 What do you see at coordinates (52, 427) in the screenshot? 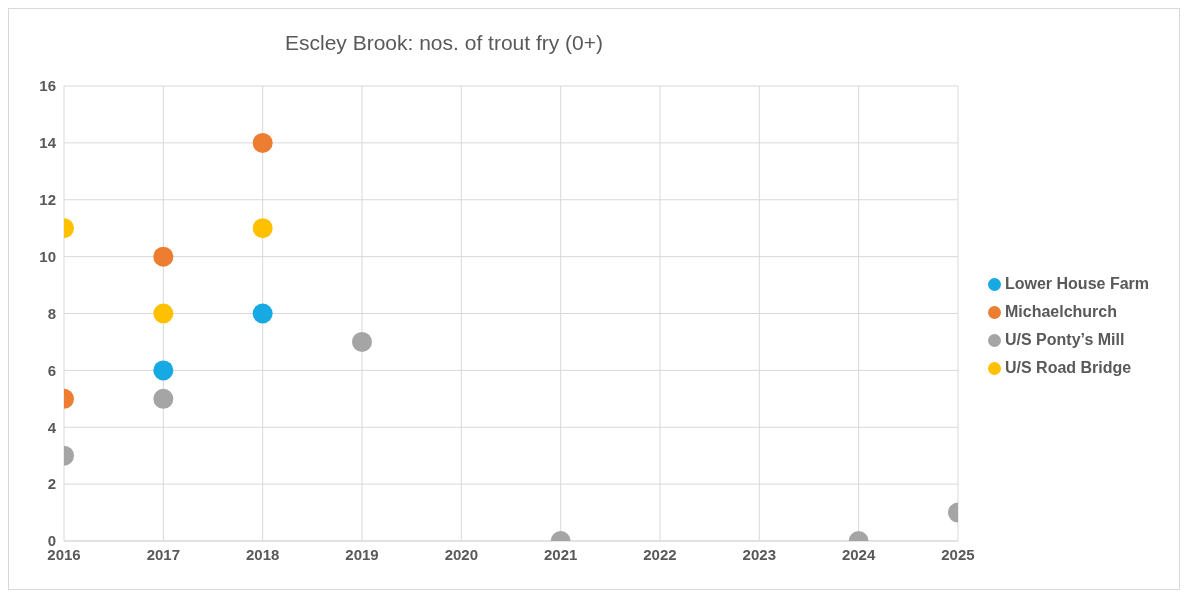
I see `y-tick-label: 4` at bounding box center [52, 427].